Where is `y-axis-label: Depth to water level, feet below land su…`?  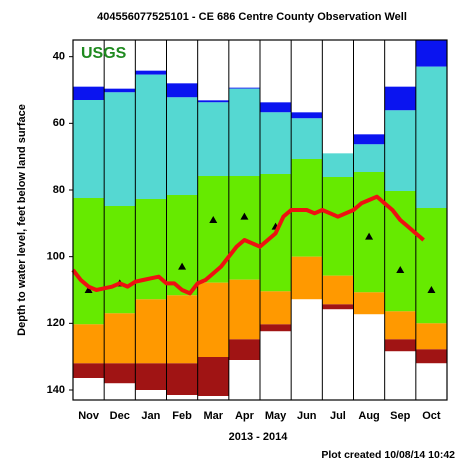 y-axis-label: Depth to water level, feet below land su… is located at coordinates (22, 220).